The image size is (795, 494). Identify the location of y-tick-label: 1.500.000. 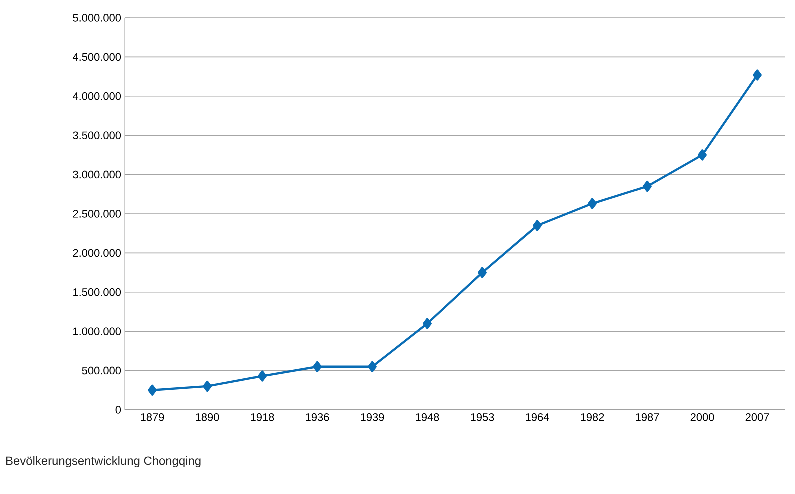
(98, 292).